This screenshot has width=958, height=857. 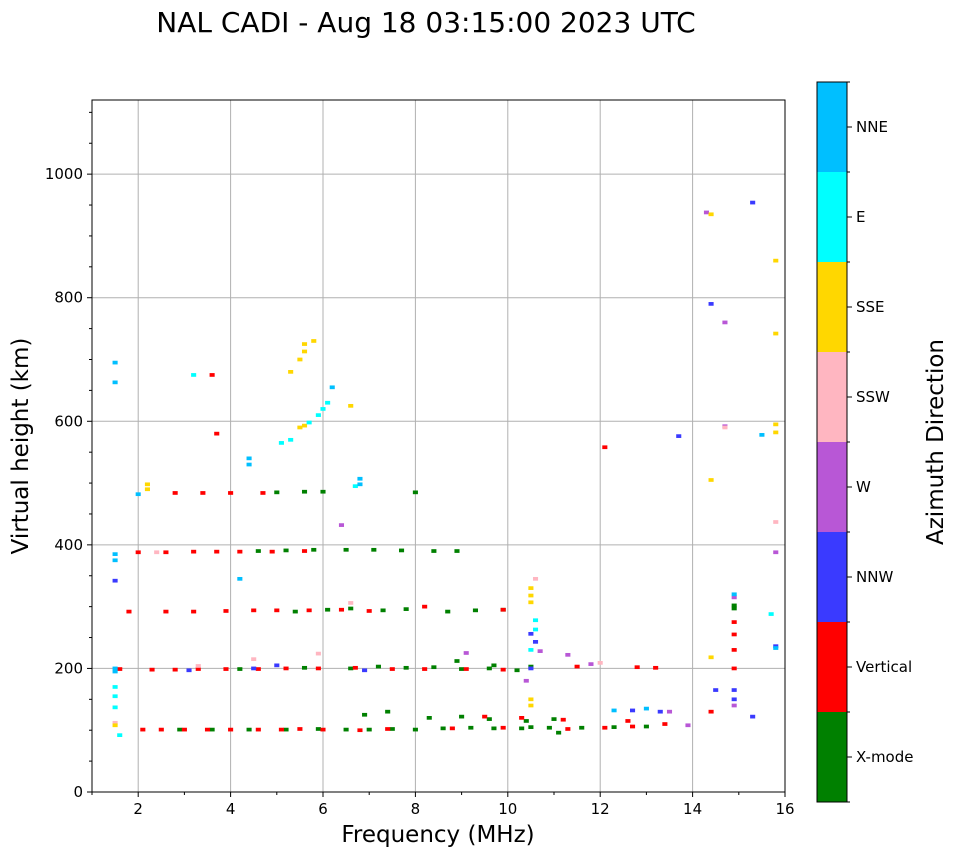 I want to click on y-axis: 0 200 400 600 800 1000, so click(x=68, y=456).